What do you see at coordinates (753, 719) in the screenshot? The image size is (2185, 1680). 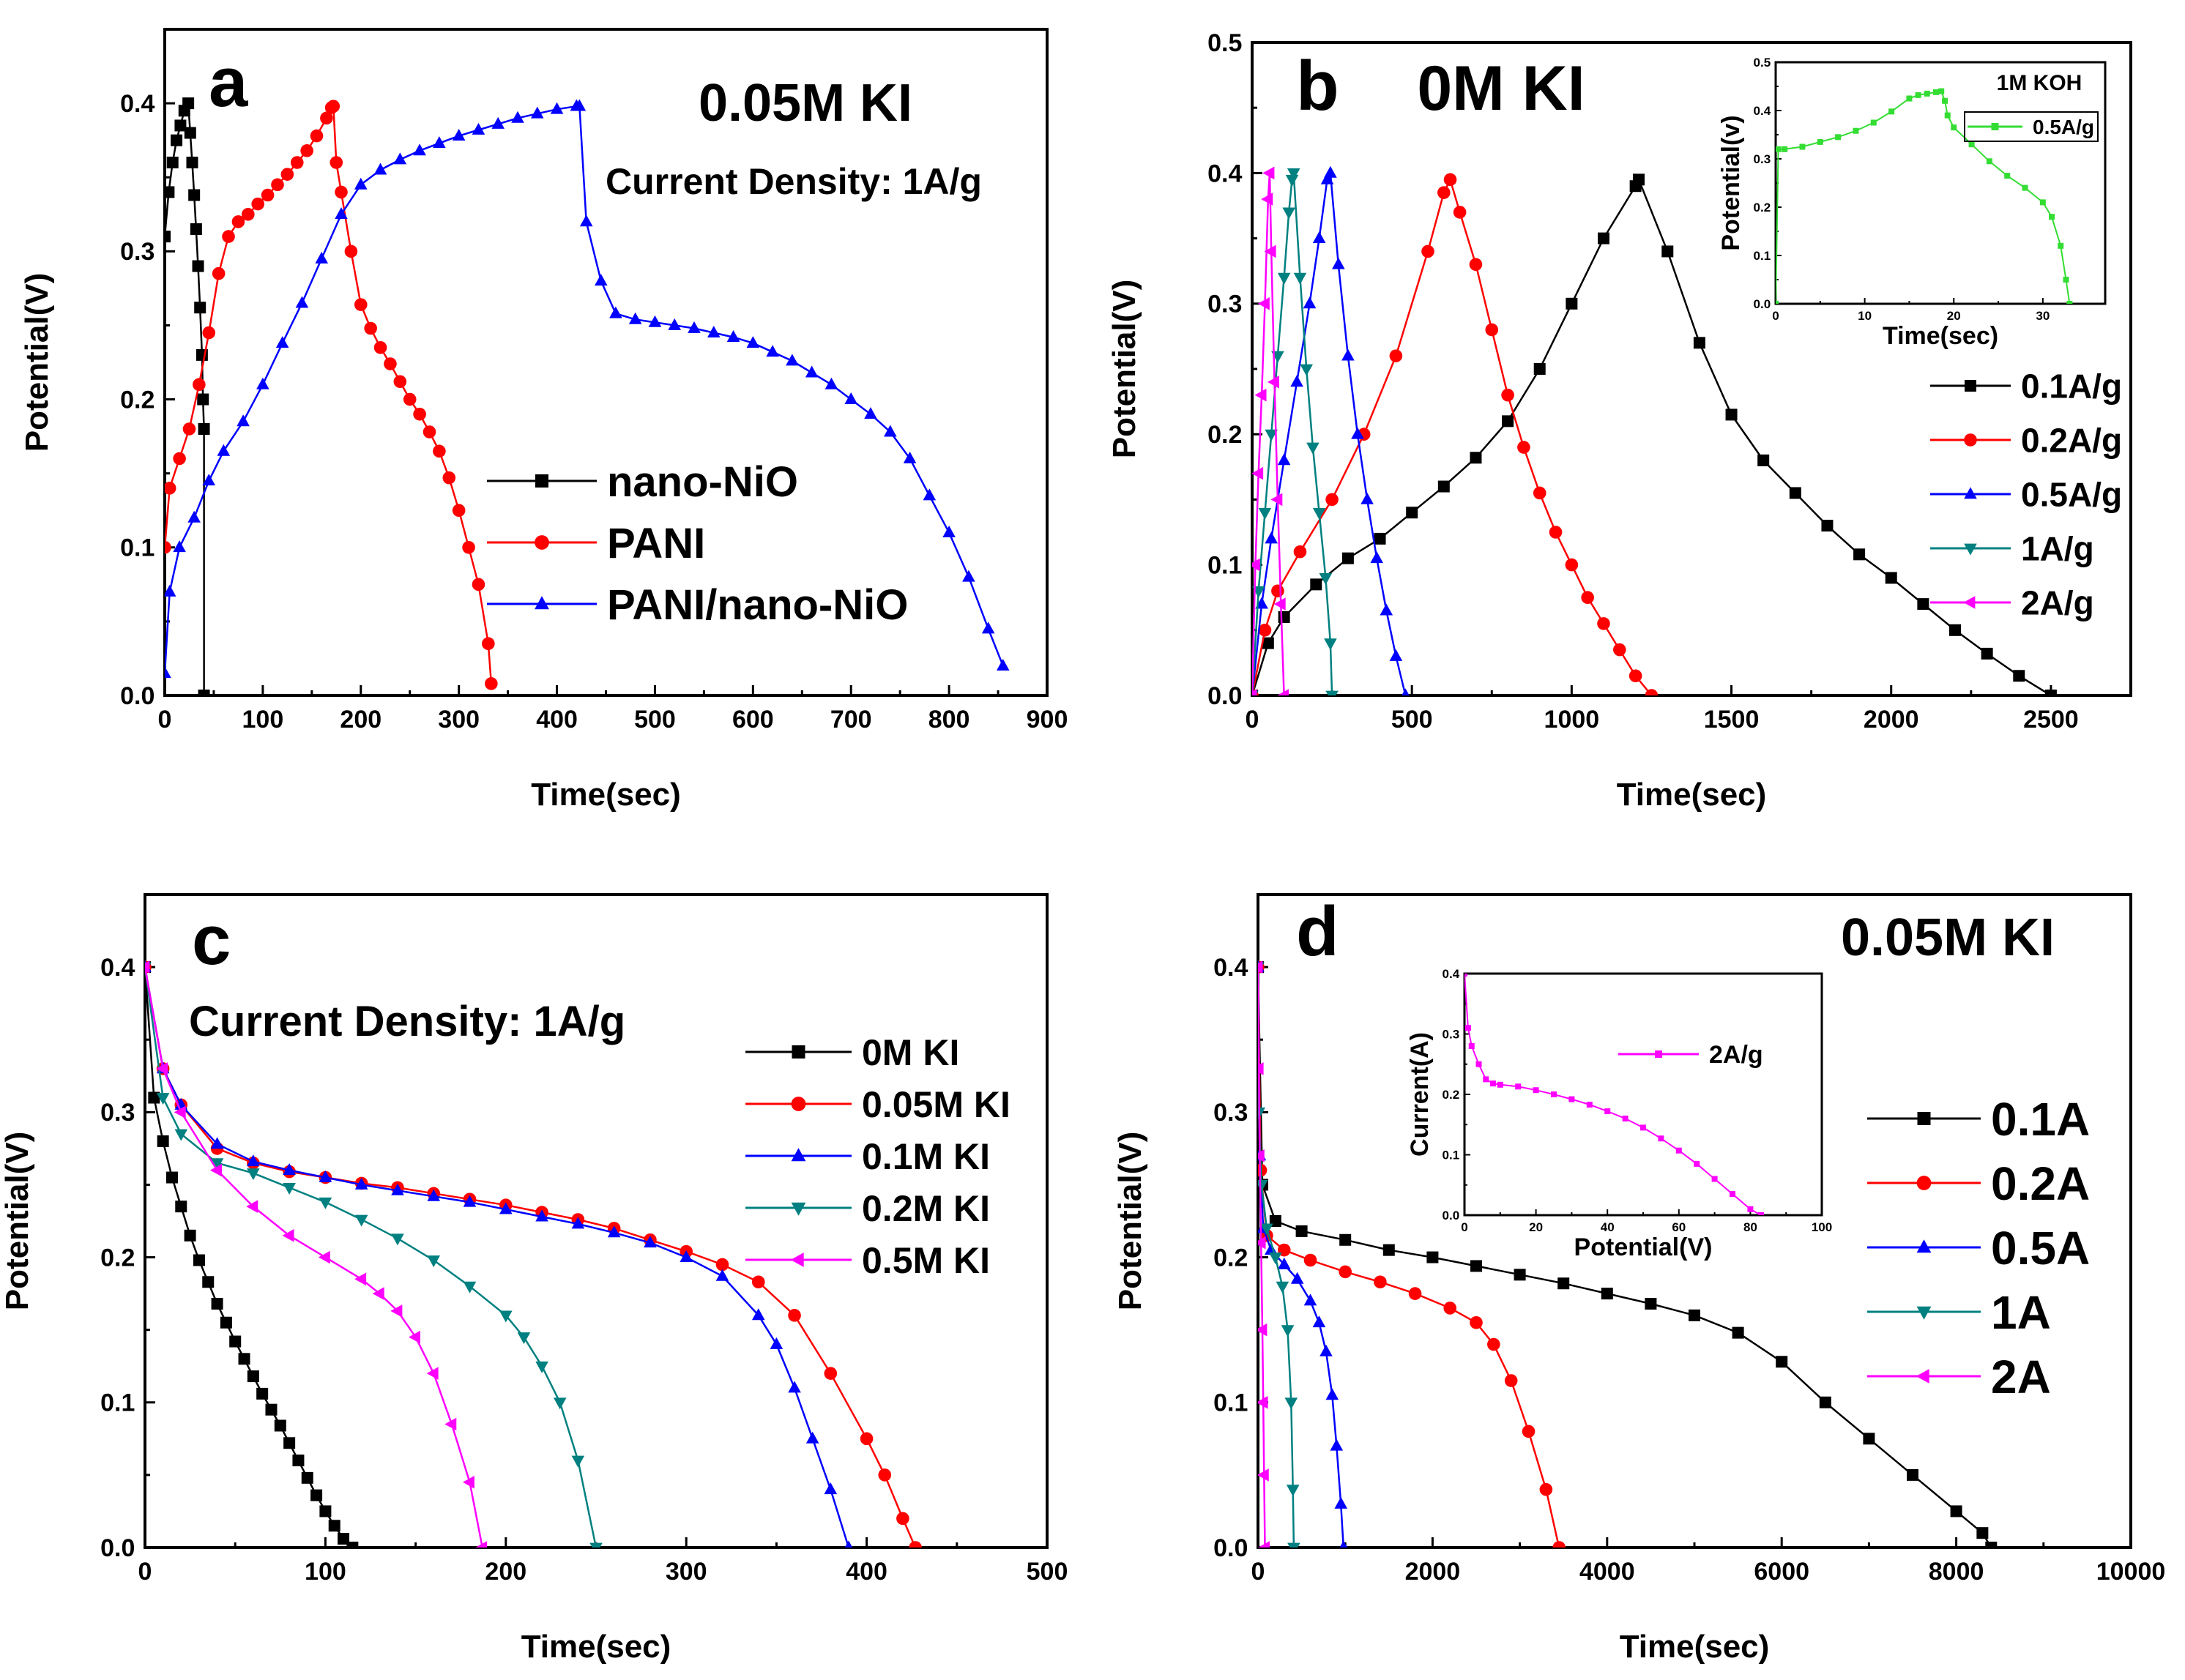 I see `panel-a-x-tick-label: 600` at bounding box center [753, 719].